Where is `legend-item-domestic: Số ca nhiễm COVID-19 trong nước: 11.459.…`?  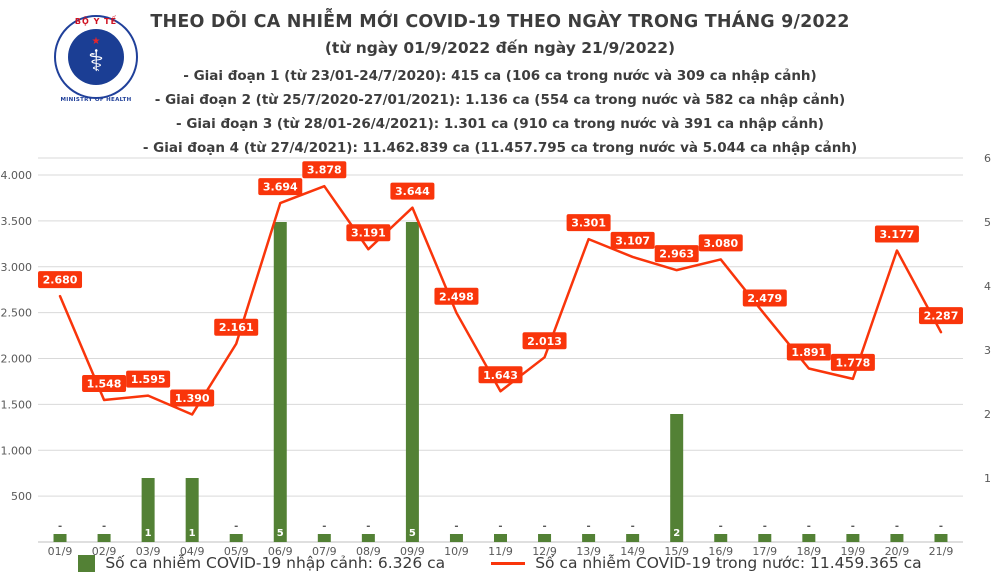
legend-item-domestic: Số ca nhiễm COVID-19 trong nước: 11.459.… is located at coordinates (706, 563).